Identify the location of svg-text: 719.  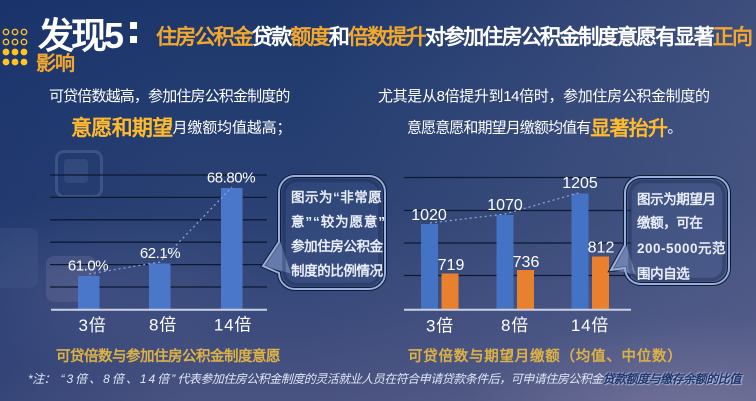
(451, 265).